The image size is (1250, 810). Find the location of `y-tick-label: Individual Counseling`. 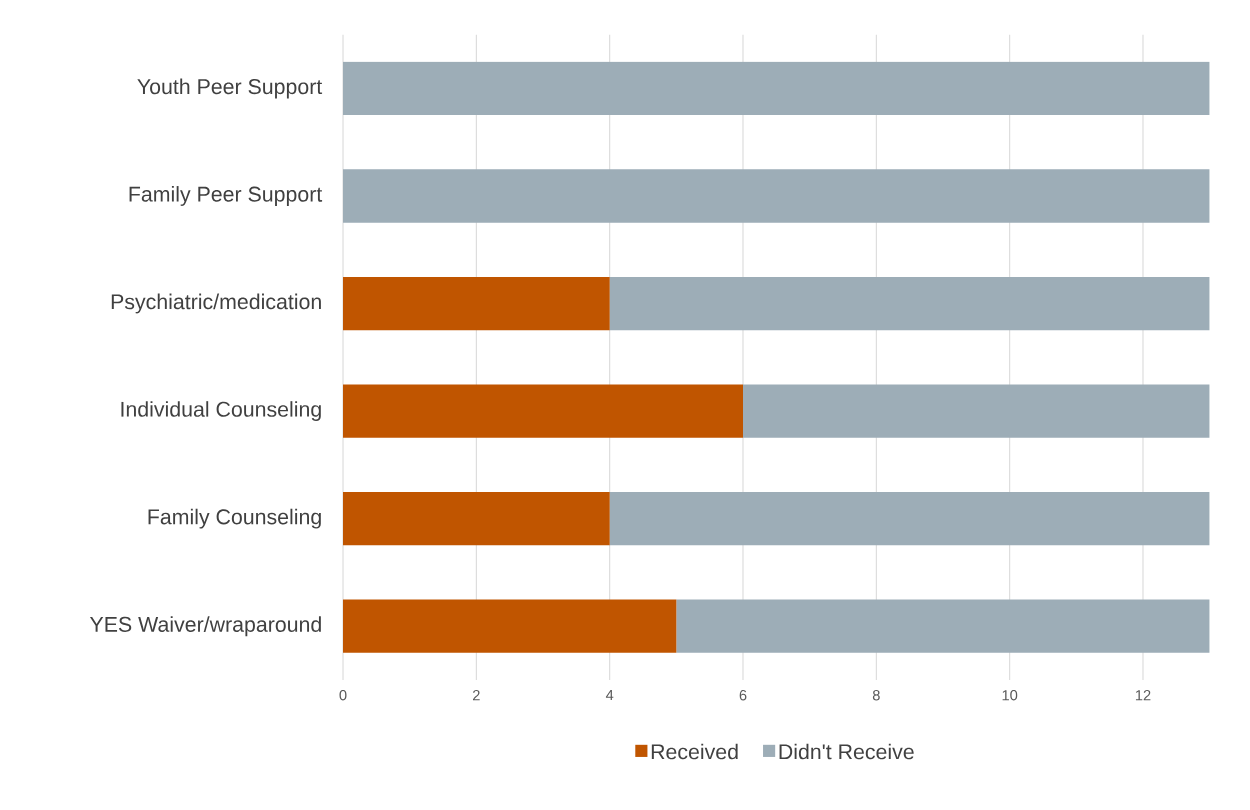

y-tick-label: Individual Counseling is located at coordinates (221, 411).